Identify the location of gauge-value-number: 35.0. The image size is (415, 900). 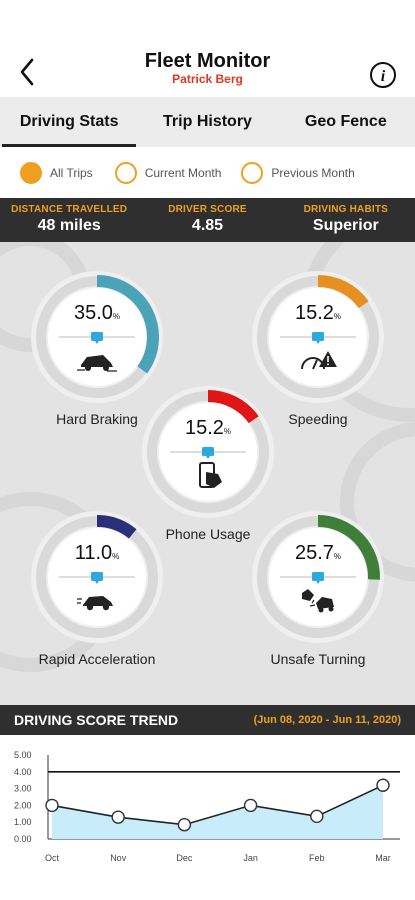
(93, 313).